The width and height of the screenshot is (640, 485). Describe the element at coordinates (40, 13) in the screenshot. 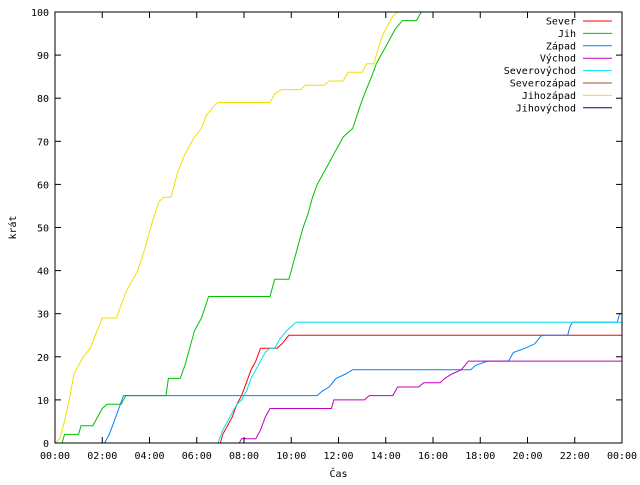

I see `y-tick-label: 100` at that location.